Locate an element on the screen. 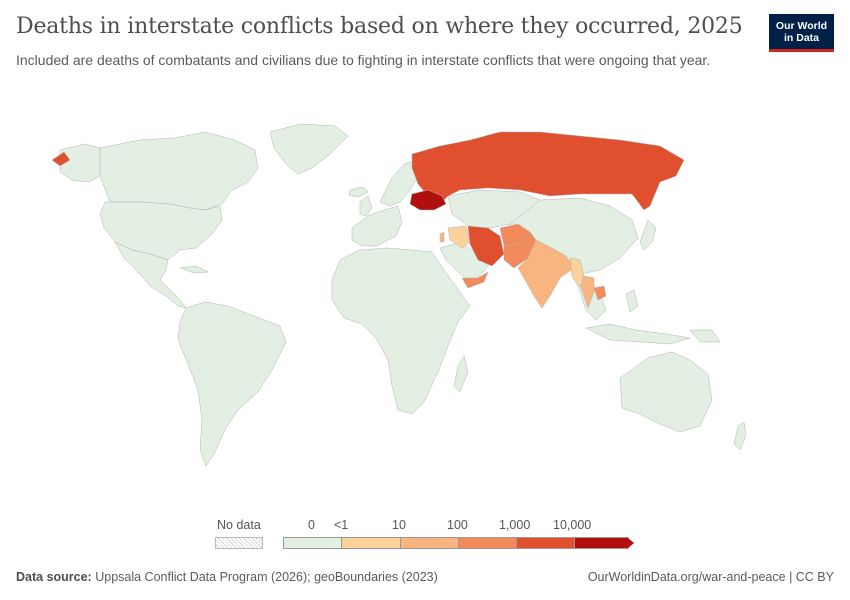 This screenshot has width=850, height=600. country-iraq is located at coordinates (459, 237).